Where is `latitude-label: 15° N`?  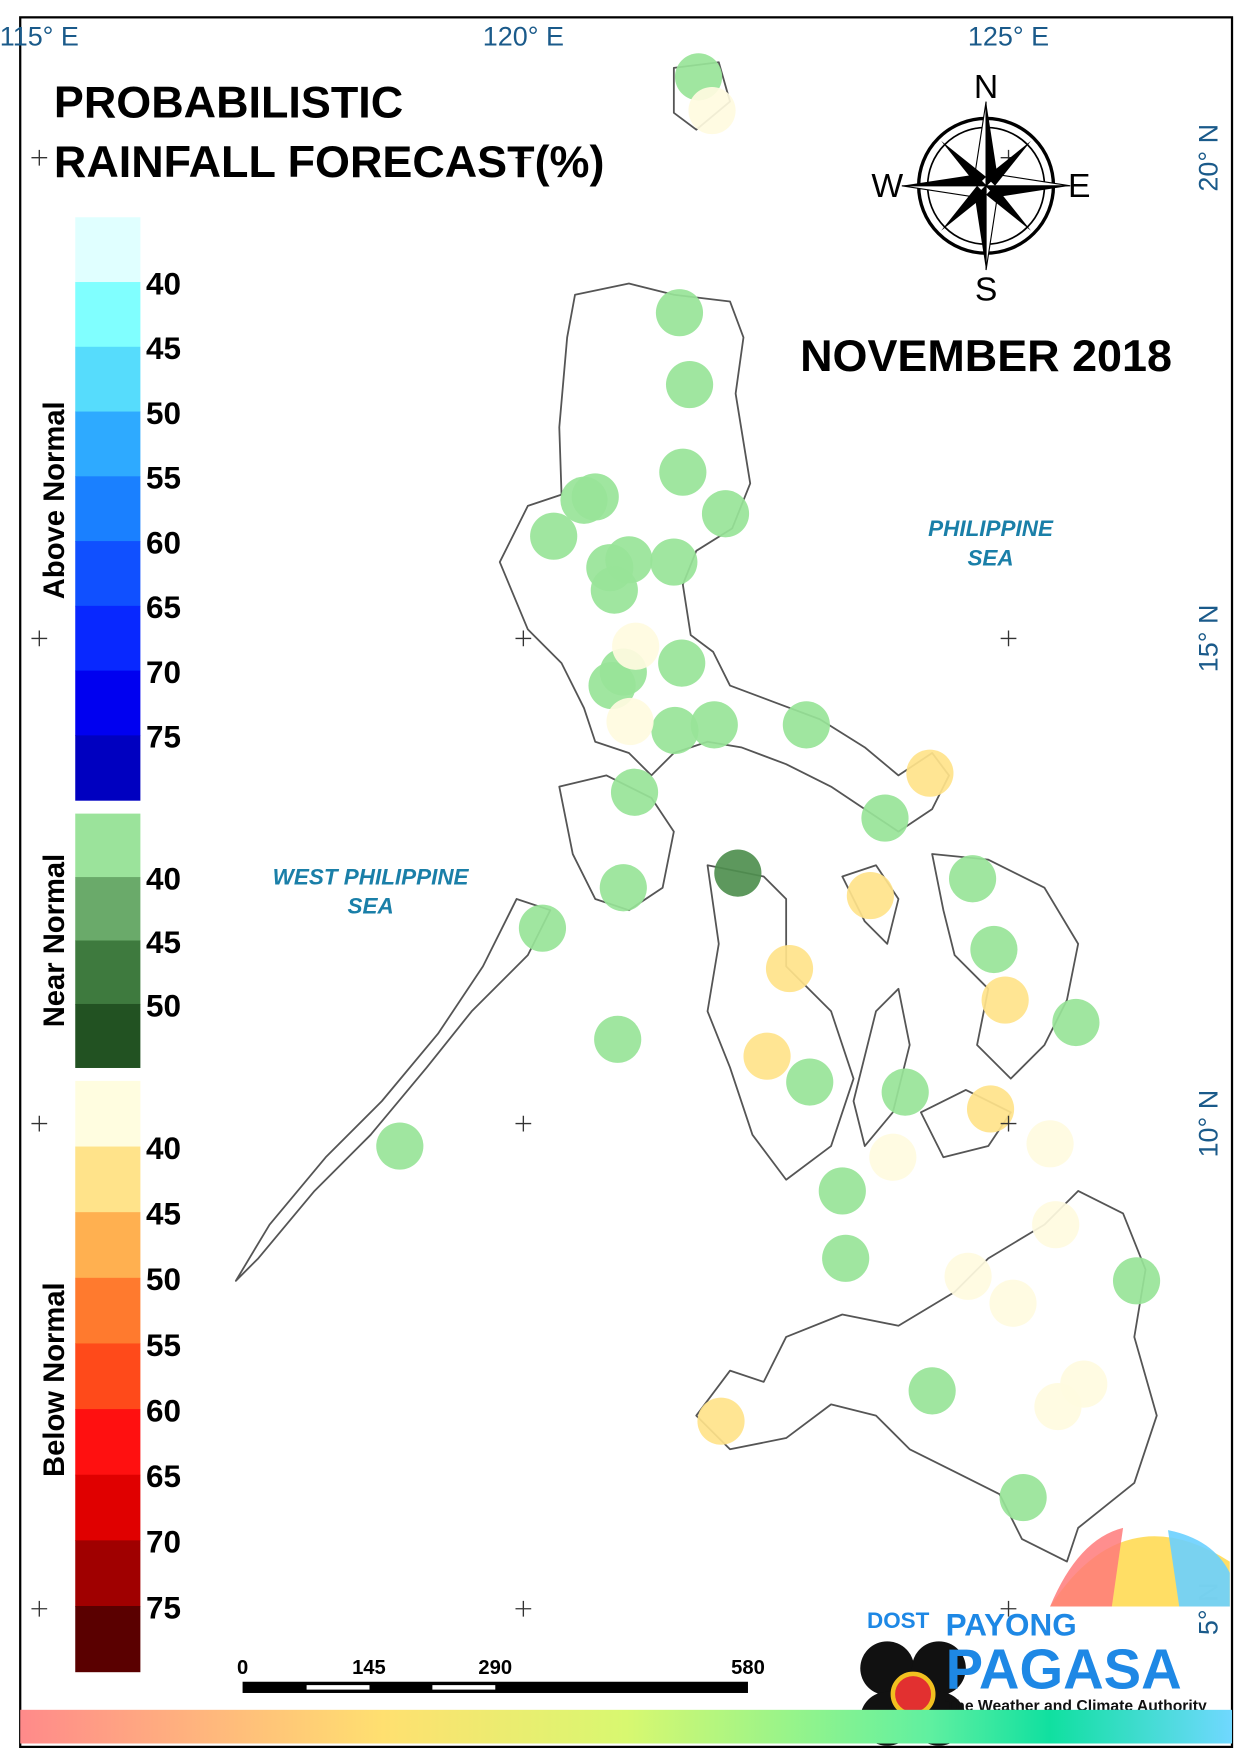 latitude-label: 15° N is located at coordinates (1208, 639).